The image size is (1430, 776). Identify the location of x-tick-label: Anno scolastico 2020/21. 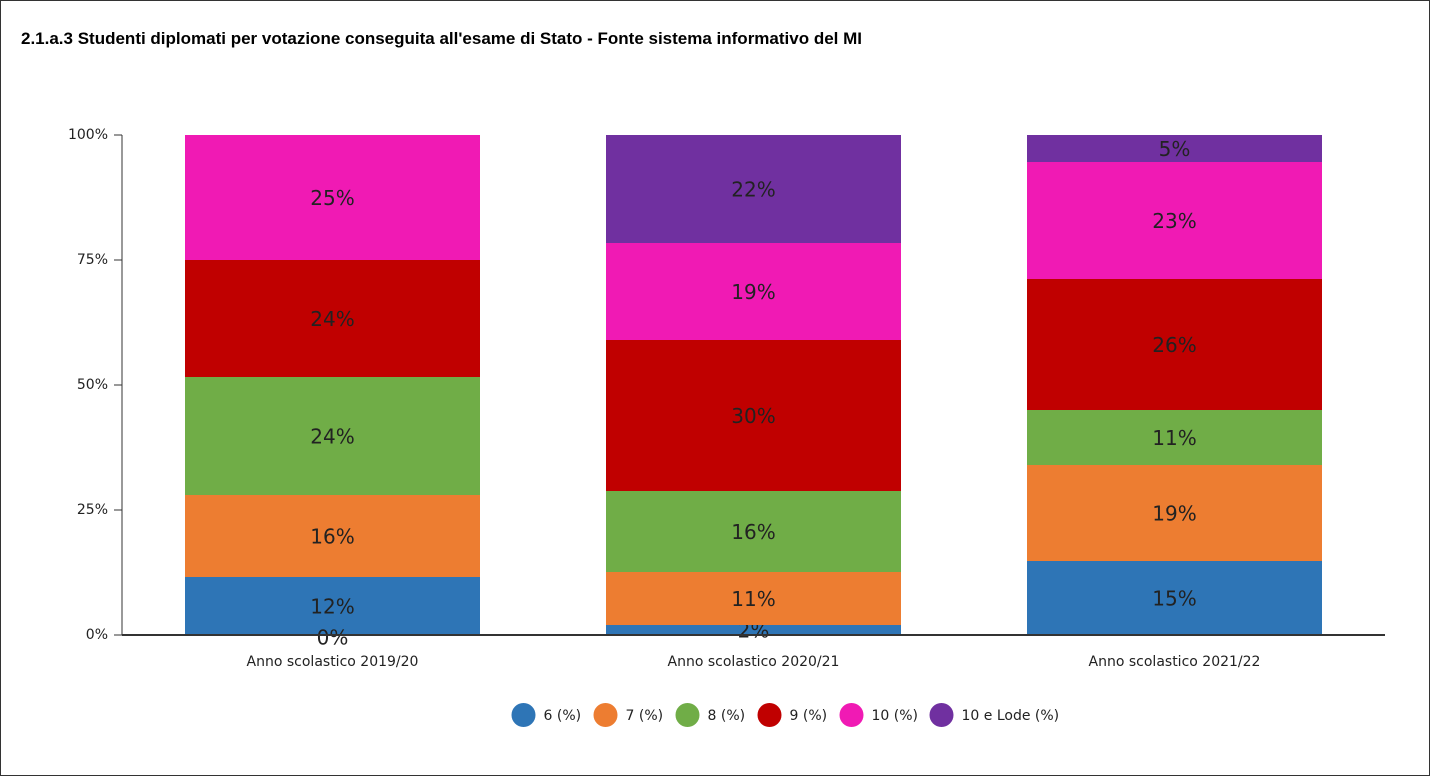
(754, 662).